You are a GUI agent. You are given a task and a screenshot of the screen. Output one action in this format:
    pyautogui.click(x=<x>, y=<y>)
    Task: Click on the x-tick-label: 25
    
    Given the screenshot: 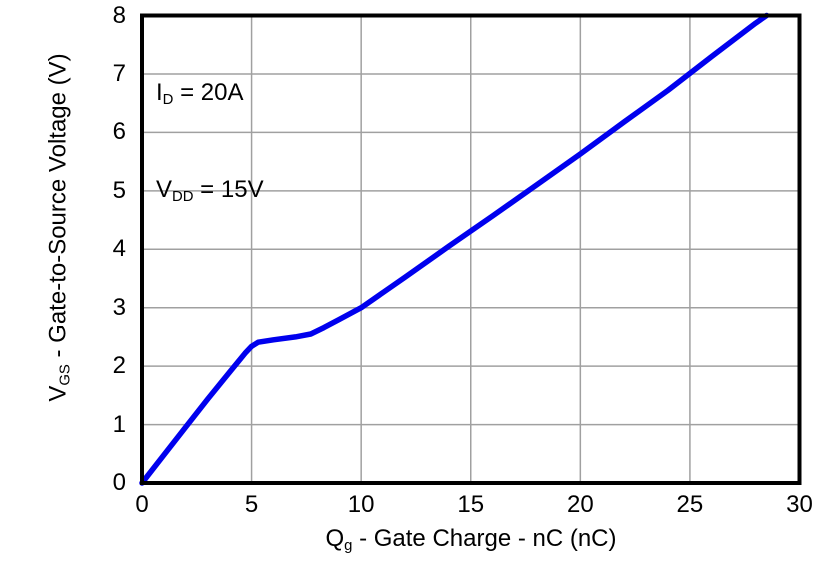 What is the action you would take?
    pyautogui.click(x=690, y=504)
    